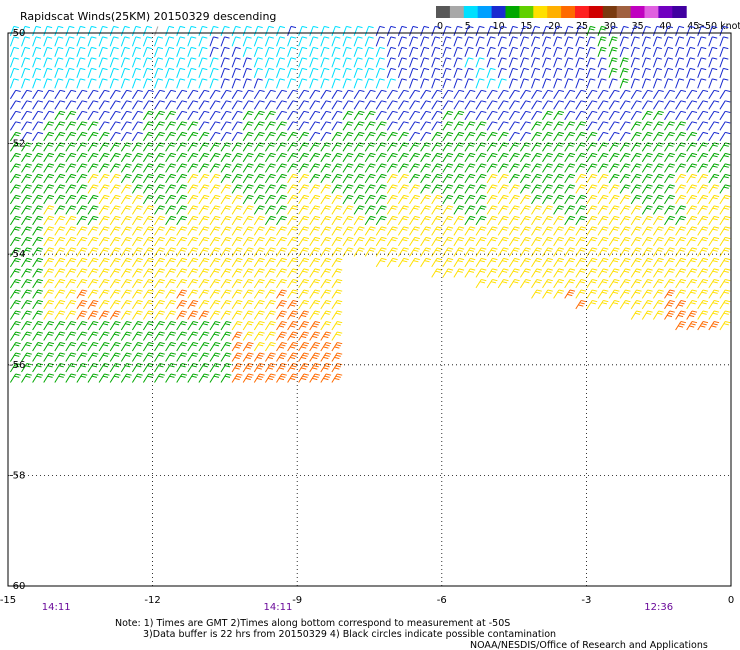 This screenshot has height=650, width=740. I want to click on x-tick-label: -9, so click(297, 600).